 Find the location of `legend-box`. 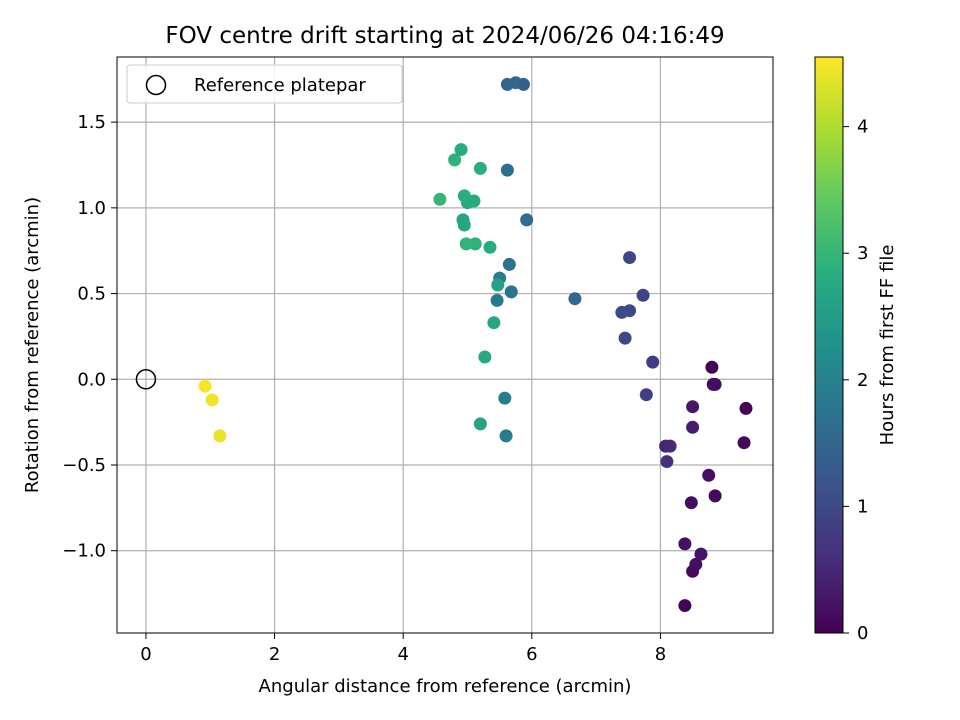

legend-box is located at coordinates (264, 84).